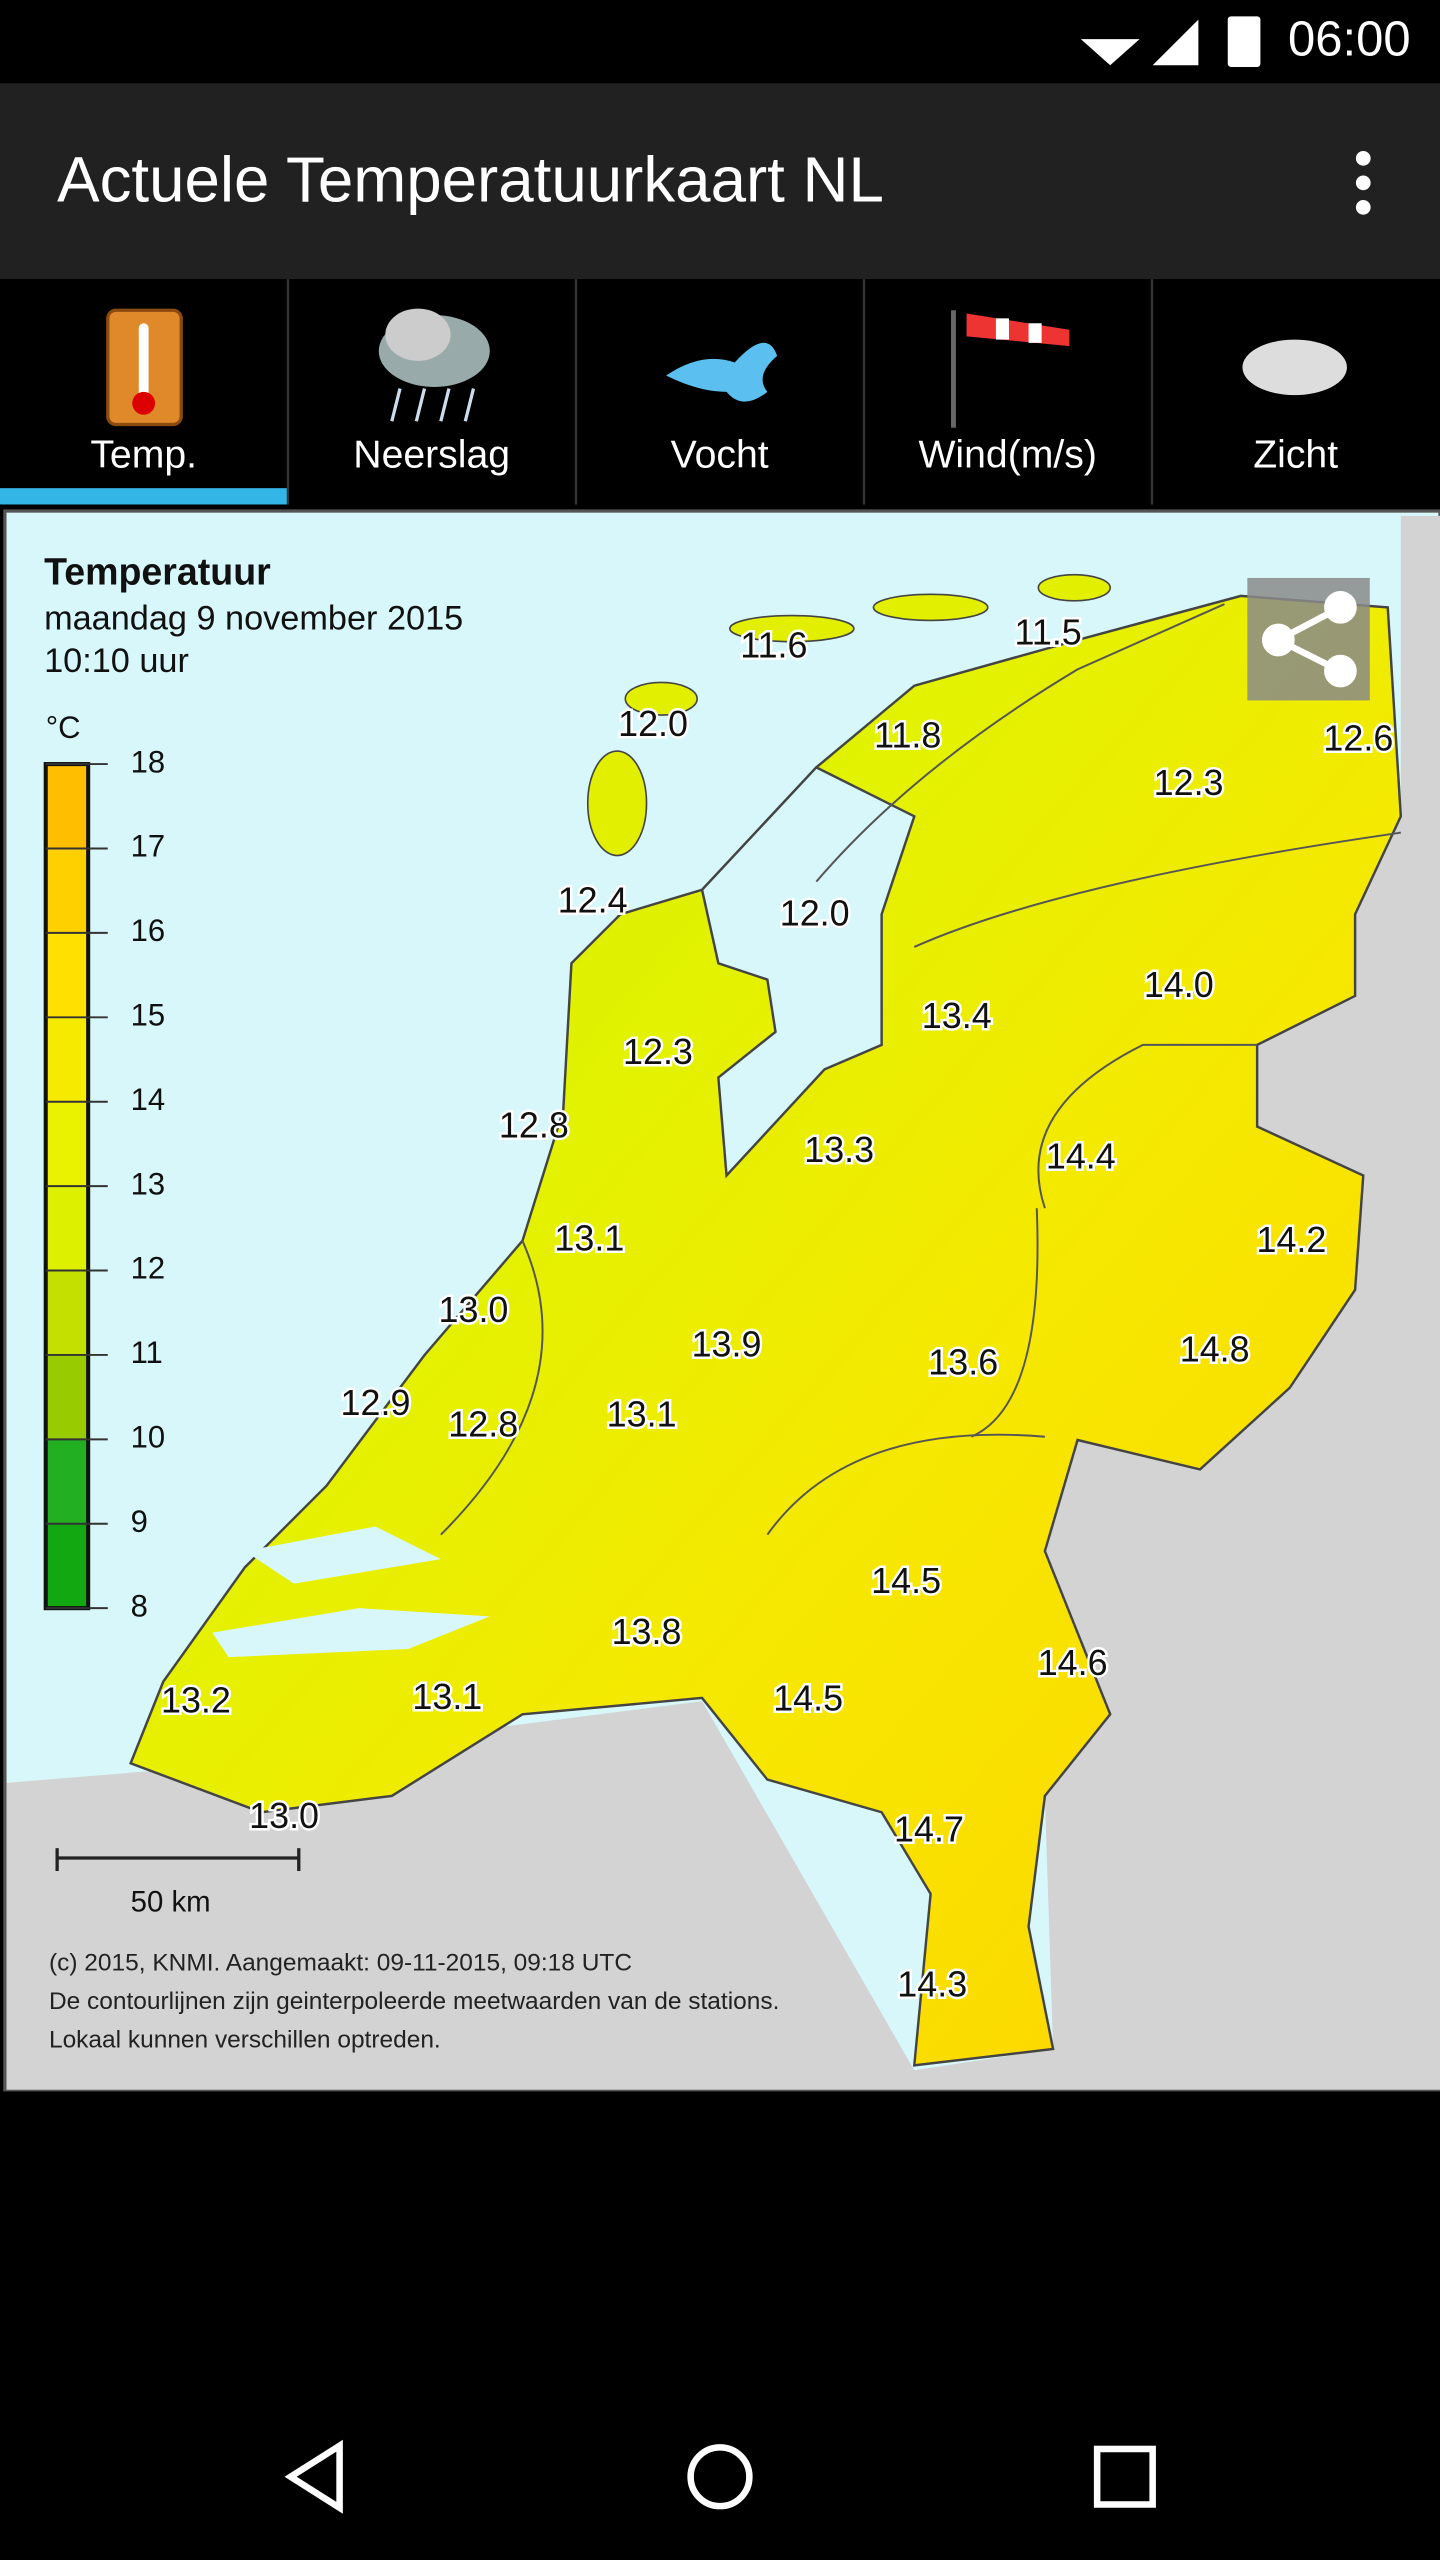 This screenshot has height=2560, width=1440. What do you see at coordinates (773, 645) in the screenshot?
I see `station-temperature: 11.6` at bounding box center [773, 645].